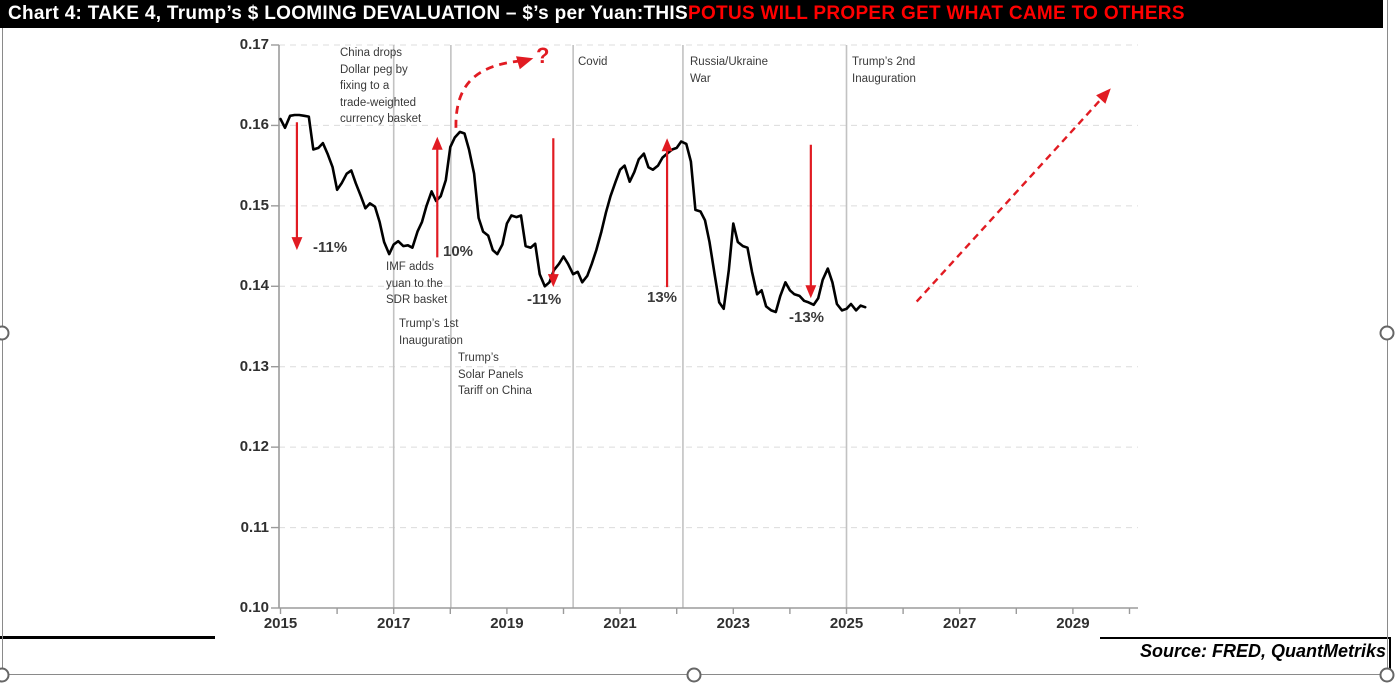  I want to click on event-annotation: Covid, so click(593, 62).